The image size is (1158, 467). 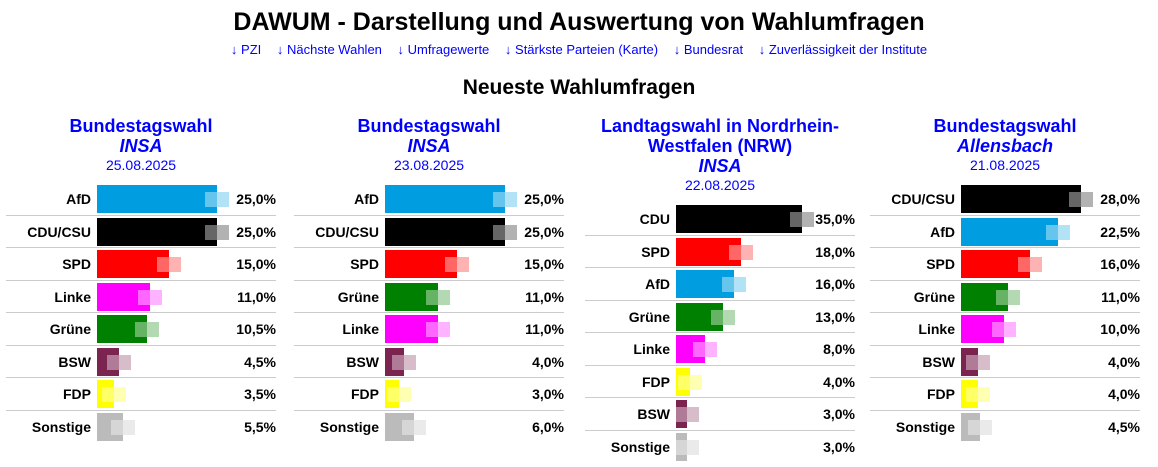 I want to click on result-row: BSW 4,0%, so click(x=429, y=362).